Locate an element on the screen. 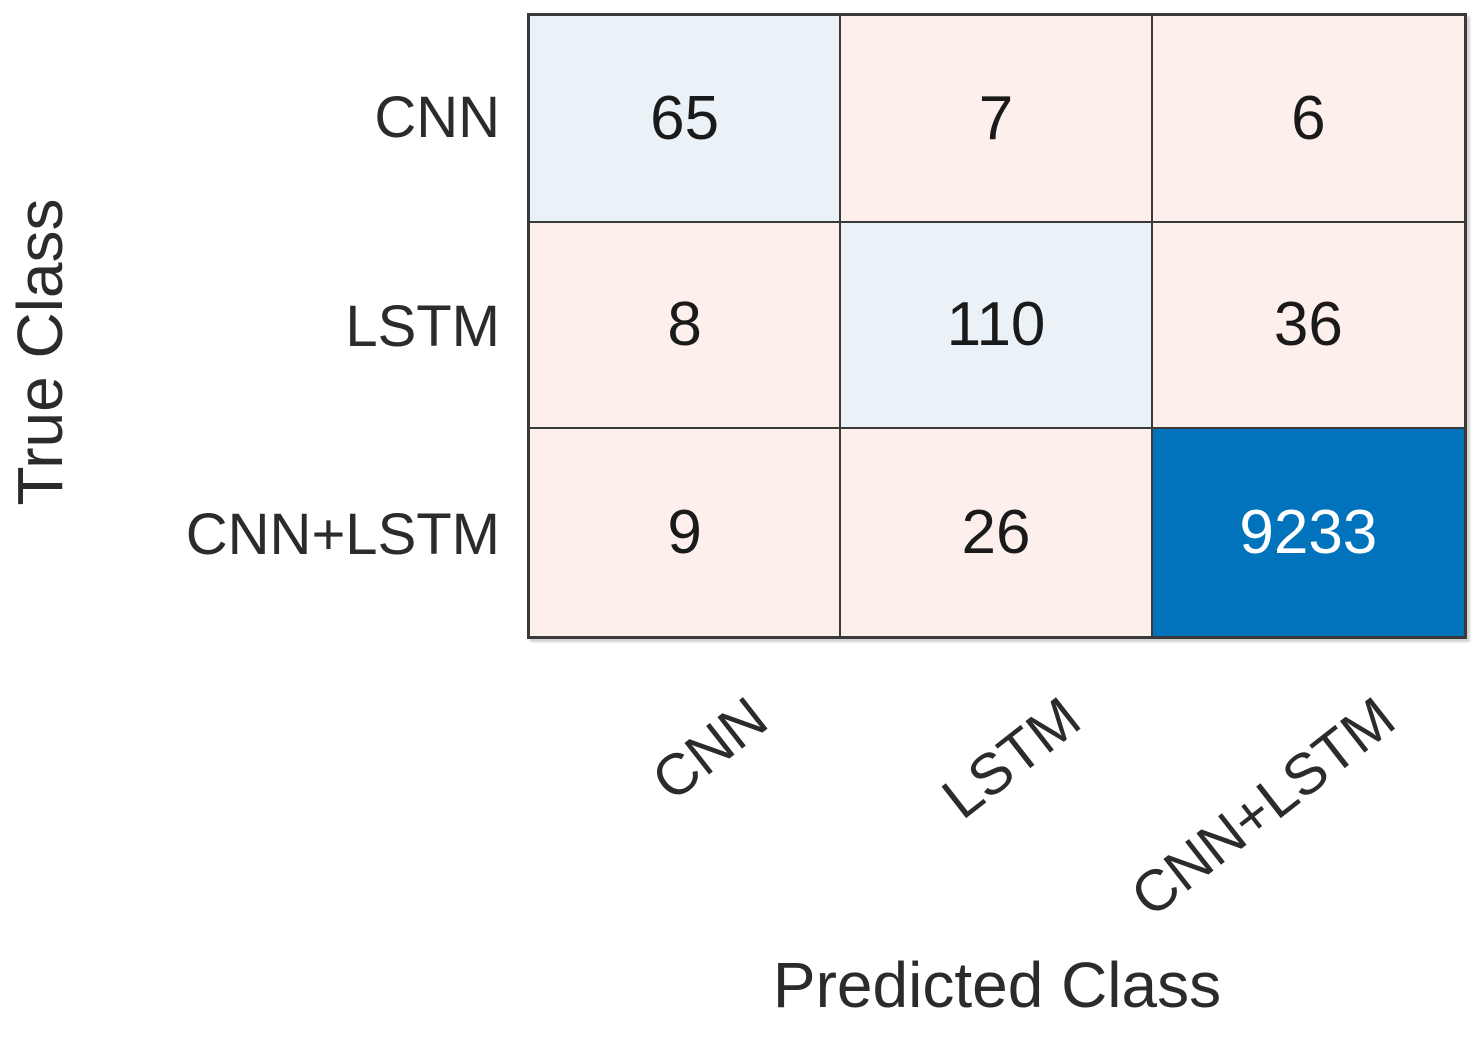 The width and height of the screenshot is (1479, 1045). cell-r2c1: 26 is located at coordinates (997, 532).